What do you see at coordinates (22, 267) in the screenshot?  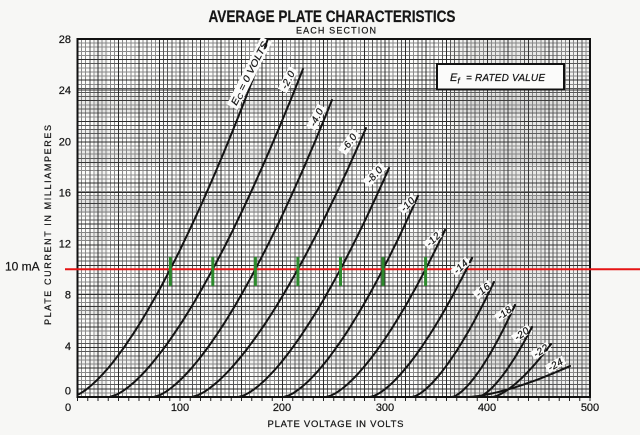 I see `svg-text: 10 mA` at bounding box center [22, 267].